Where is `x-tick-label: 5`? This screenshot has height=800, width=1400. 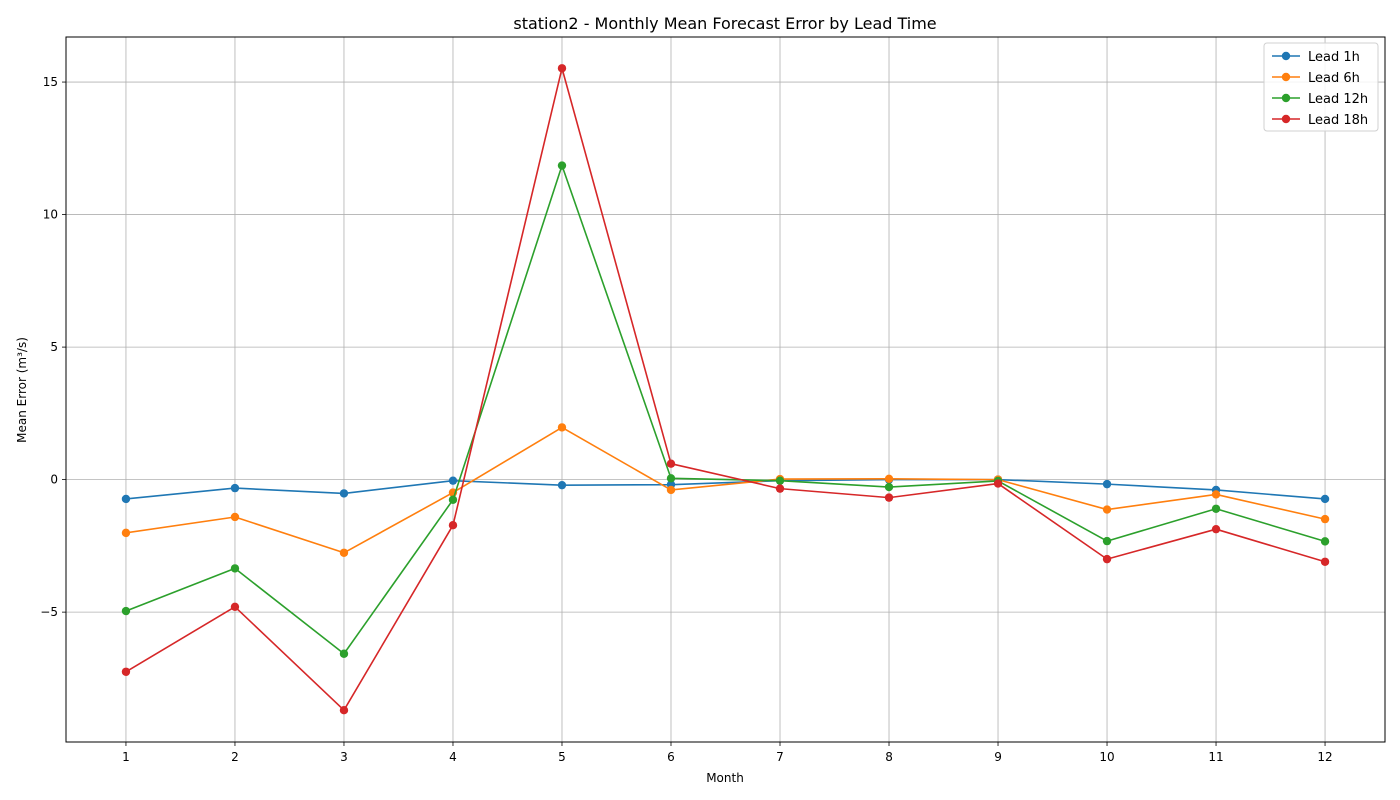
x-tick-label: 5 is located at coordinates (562, 757).